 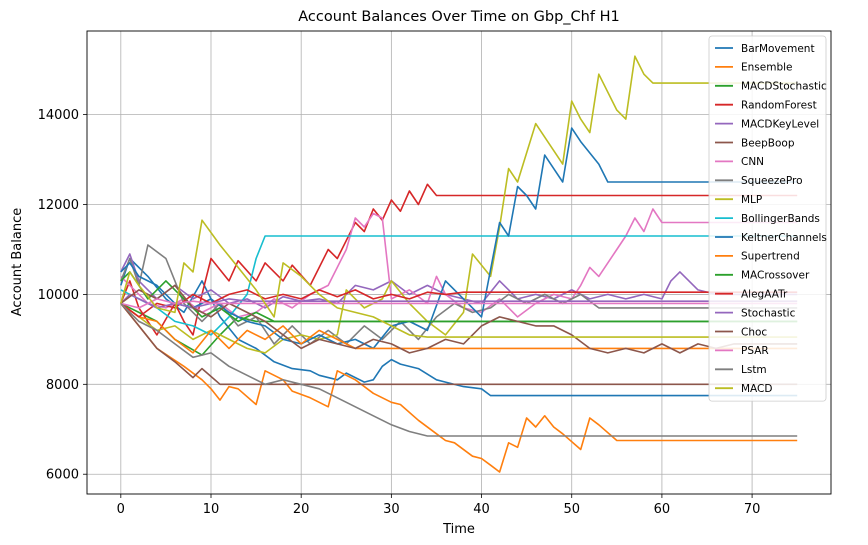 What do you see at coordinates (62, 385) in the screenshot?
I see `y-tick-label: 8000` at bounding box center [62, 385].